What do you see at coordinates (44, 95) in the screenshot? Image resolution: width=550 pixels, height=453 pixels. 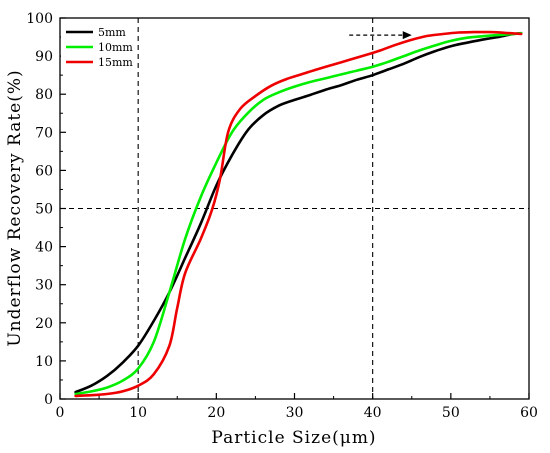 I see `y-tick-label: 80` at bounding box center [44, 95].